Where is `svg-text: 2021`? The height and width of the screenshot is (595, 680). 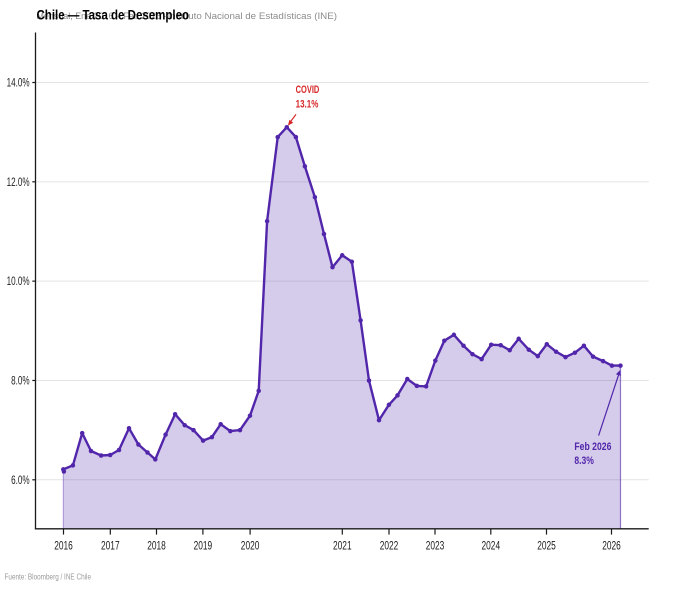
svg-text: 2021 is located at coordinates (342, 546).